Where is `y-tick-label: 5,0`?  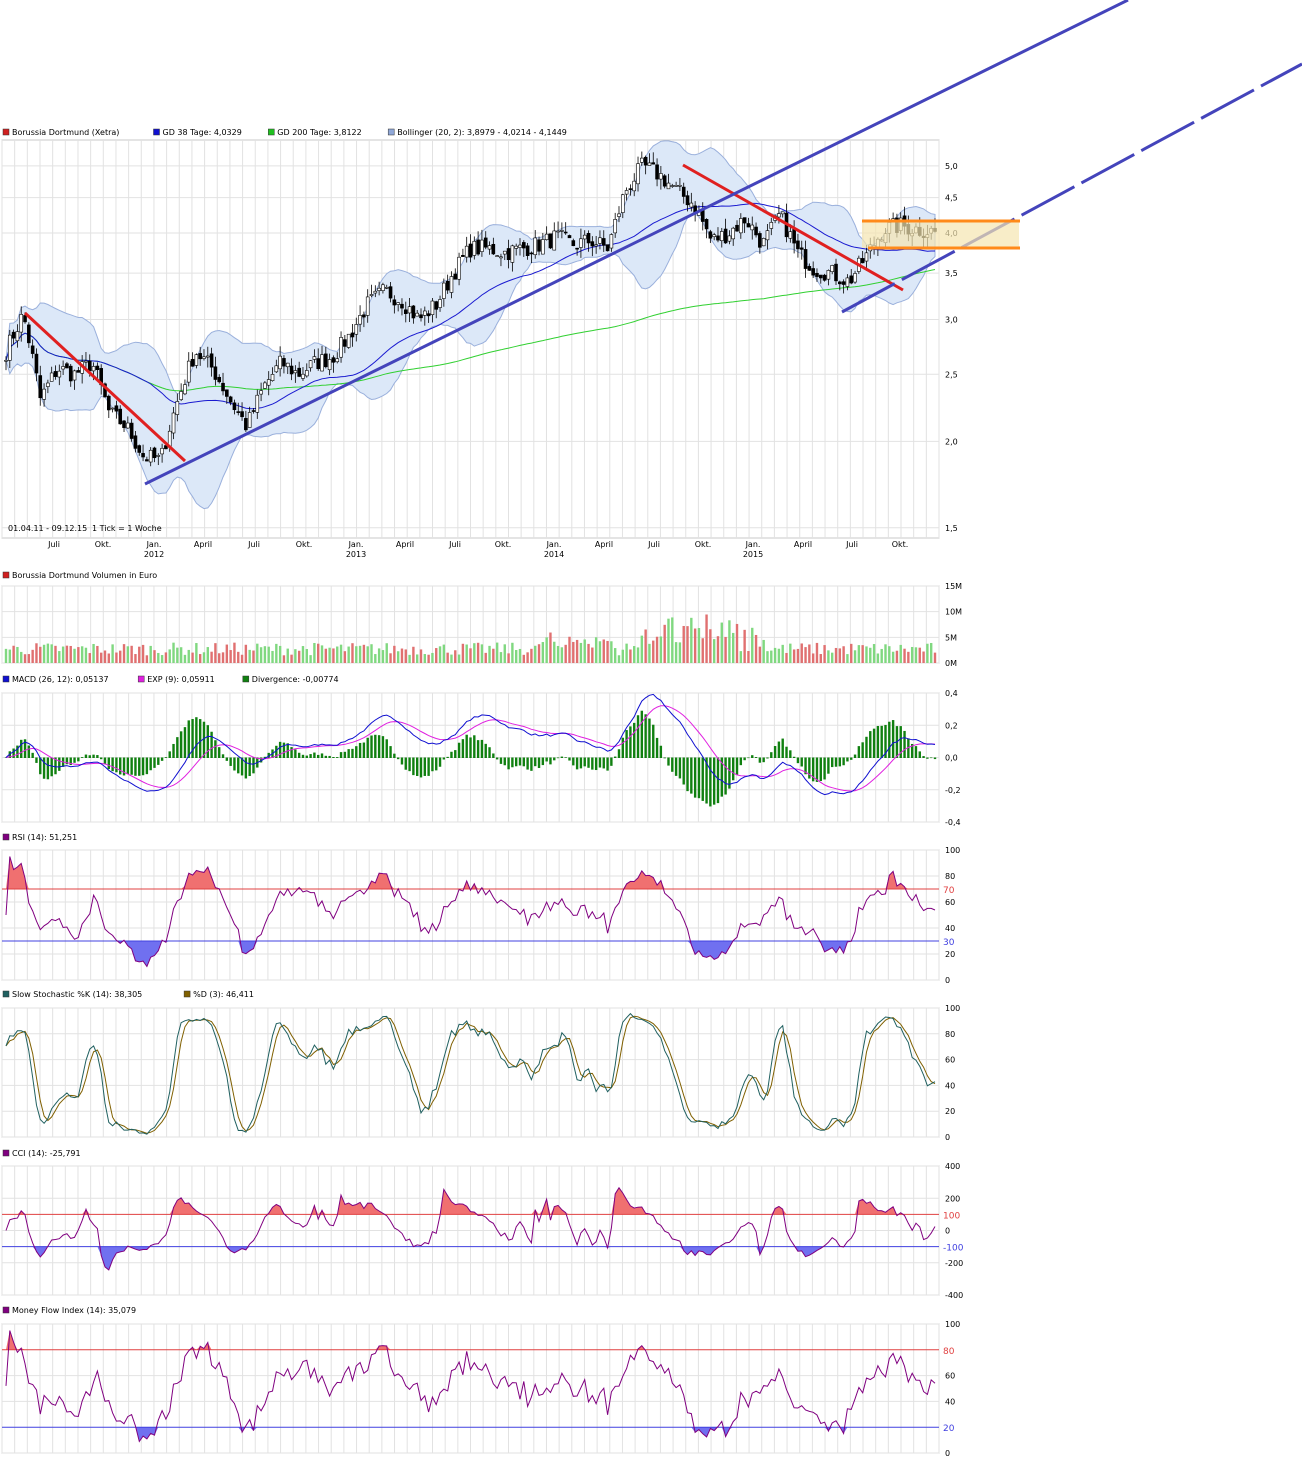
y-tick-label: 5,0 is located at coordinates (951, 166).